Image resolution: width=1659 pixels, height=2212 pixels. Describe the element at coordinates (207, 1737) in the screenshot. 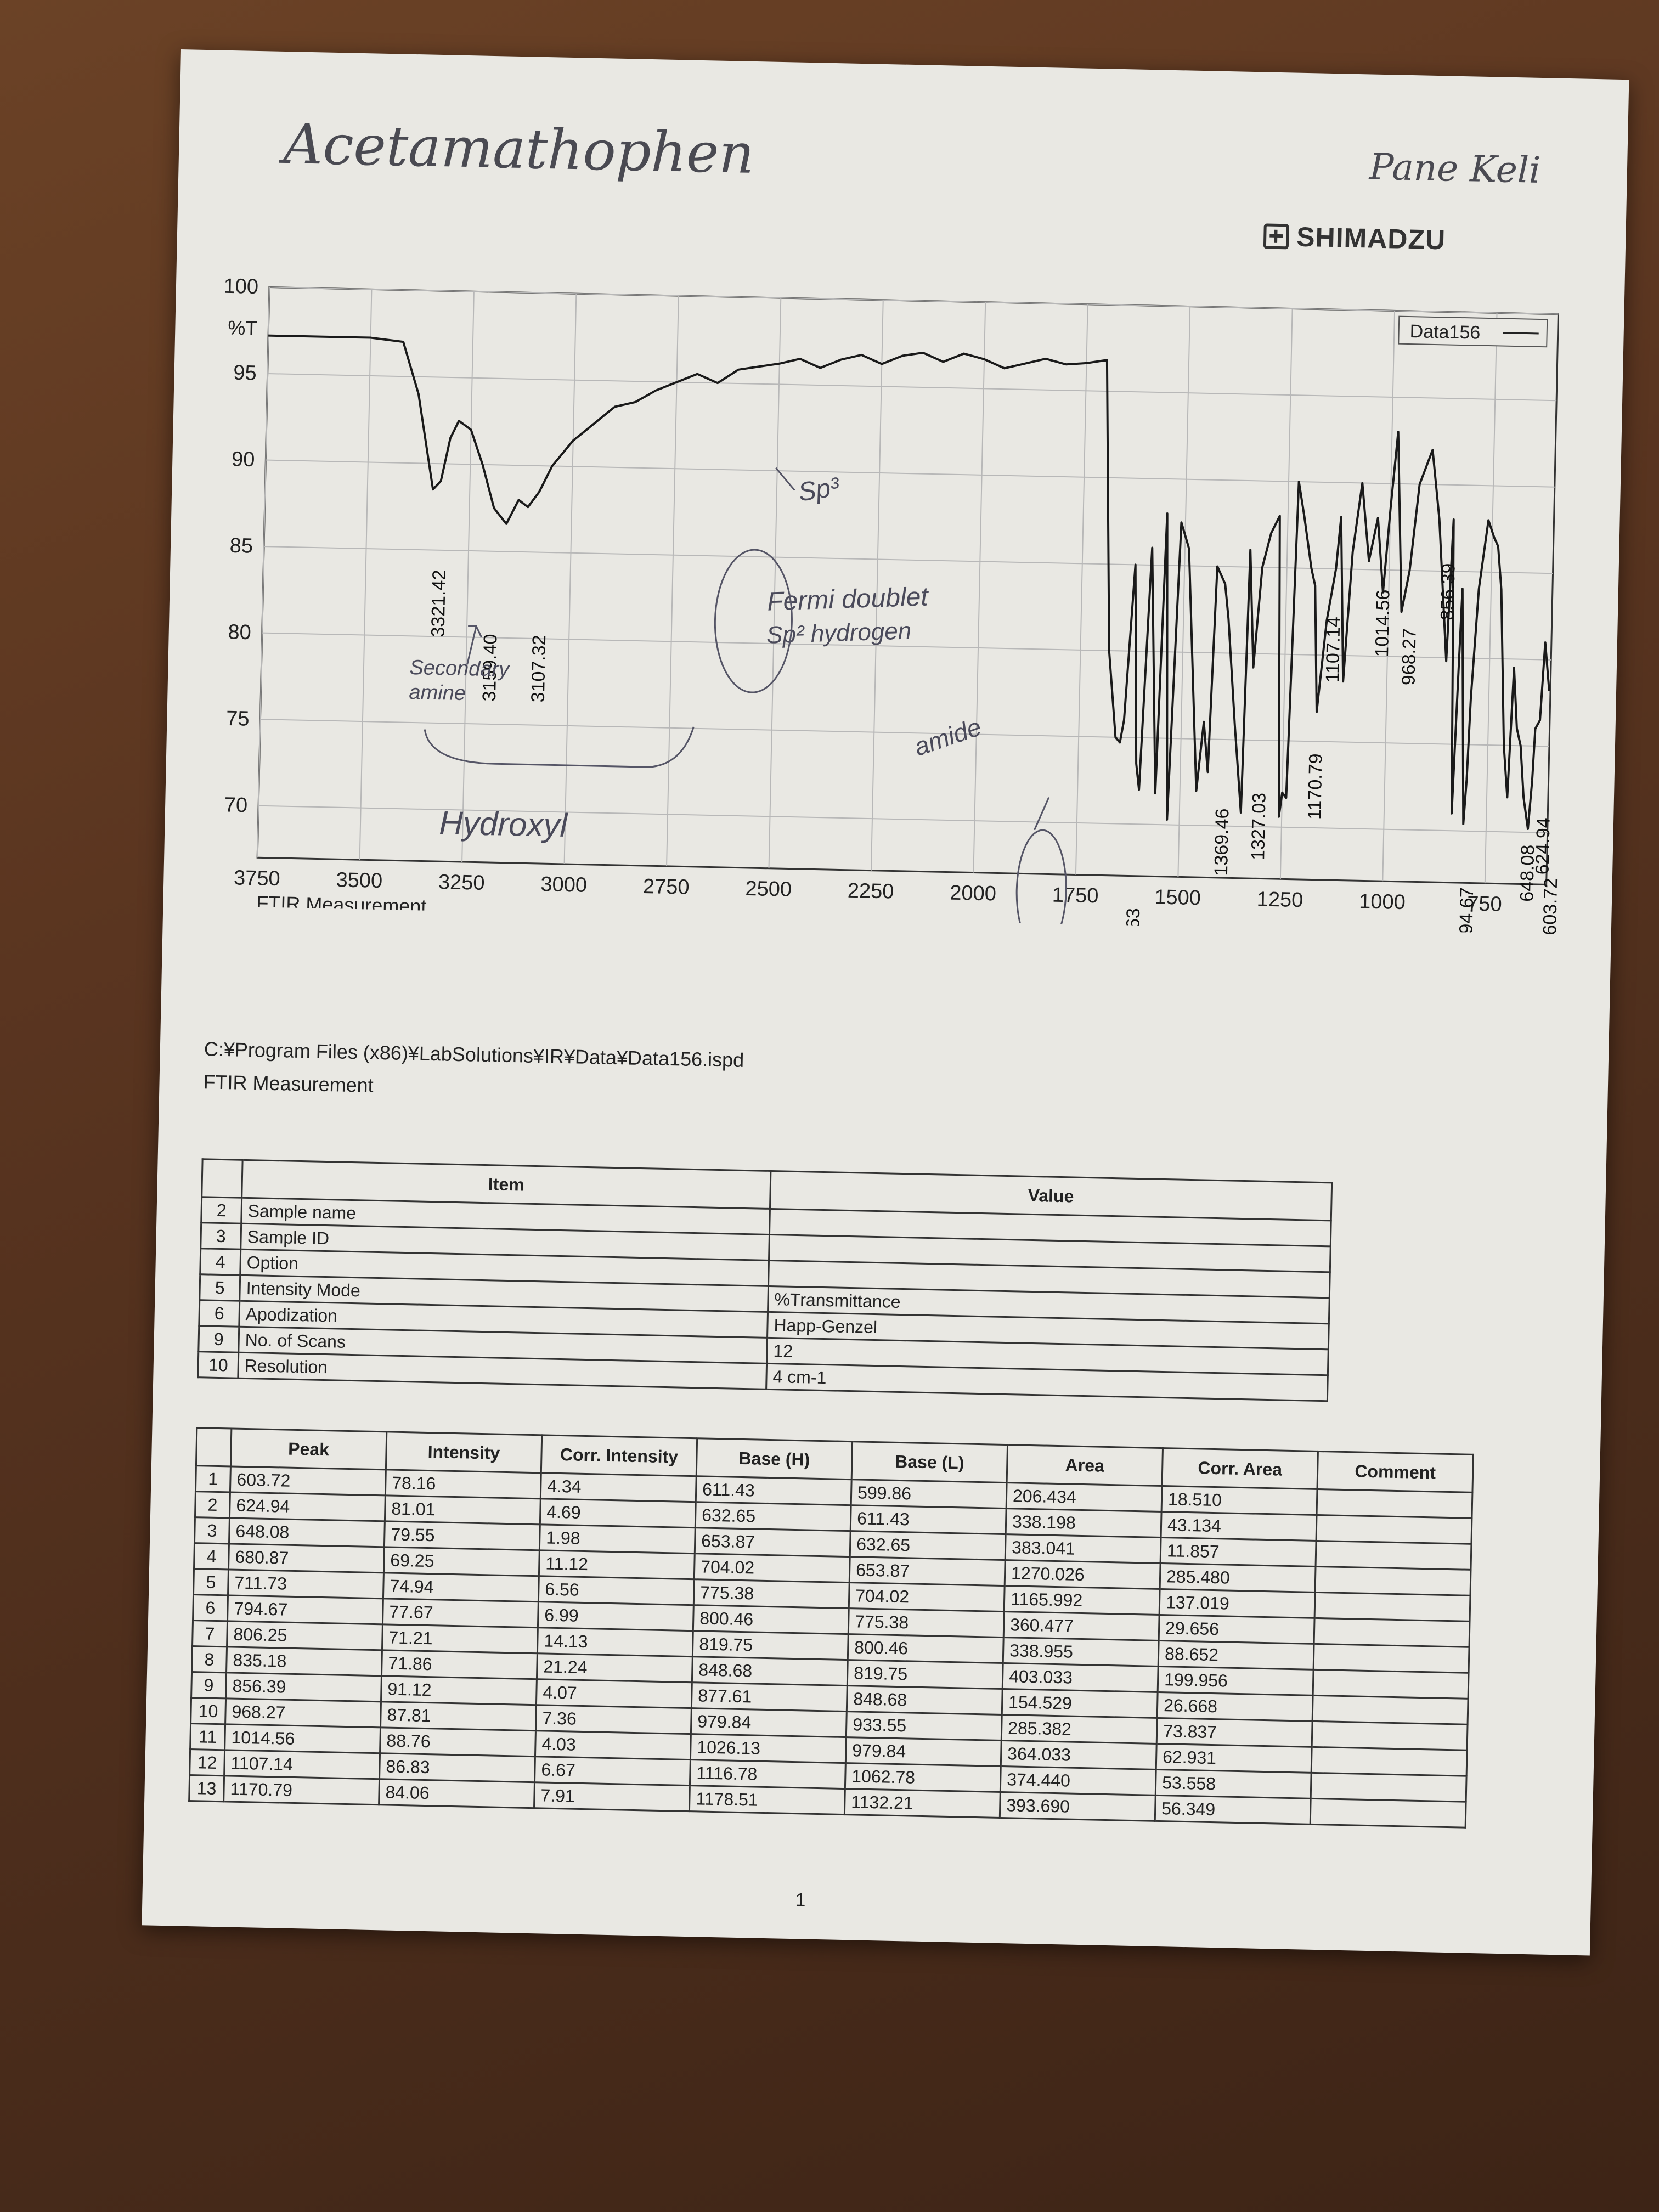

I see `peak-cell: 11` at that location.